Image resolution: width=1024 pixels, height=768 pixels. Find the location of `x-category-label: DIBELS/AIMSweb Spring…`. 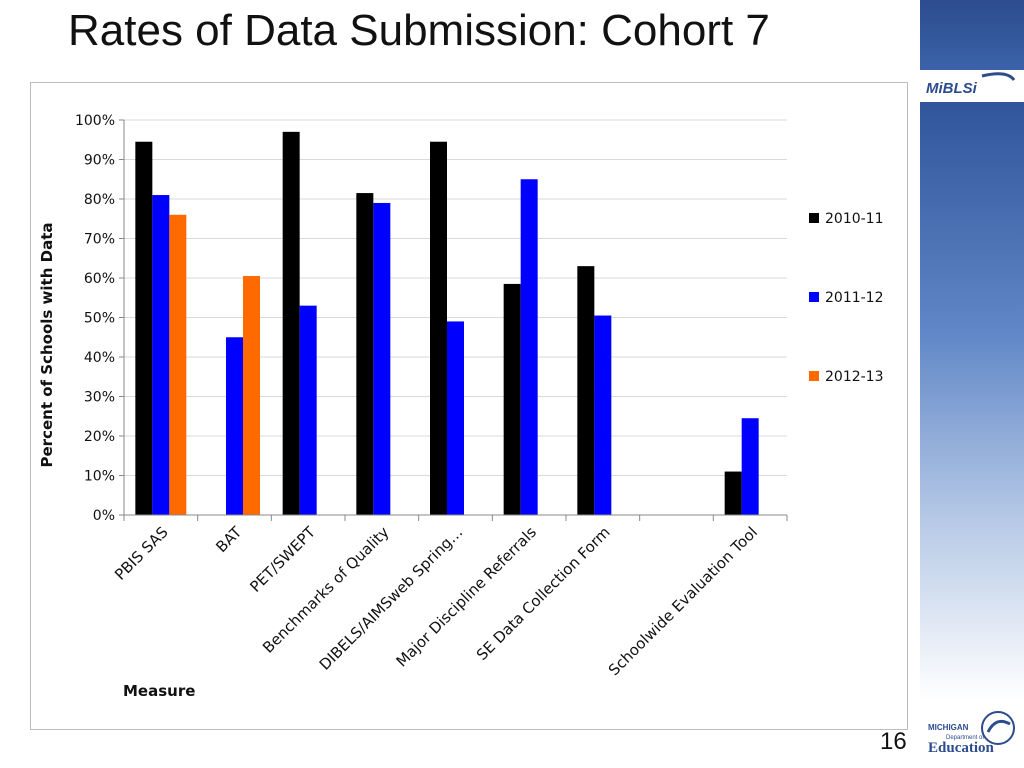

x-category-label: DIBELS/AIMSweb Spring… is located at coordinates (391, 598).